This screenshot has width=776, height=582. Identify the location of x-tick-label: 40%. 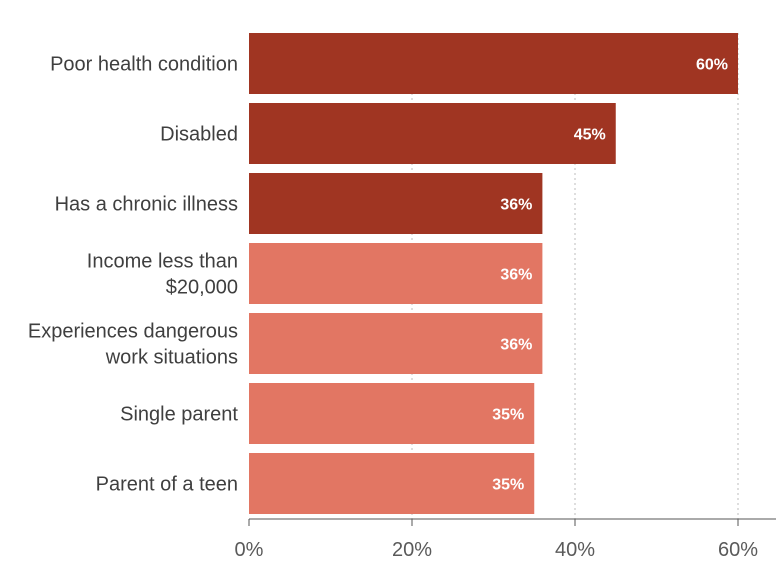
(575, 550).